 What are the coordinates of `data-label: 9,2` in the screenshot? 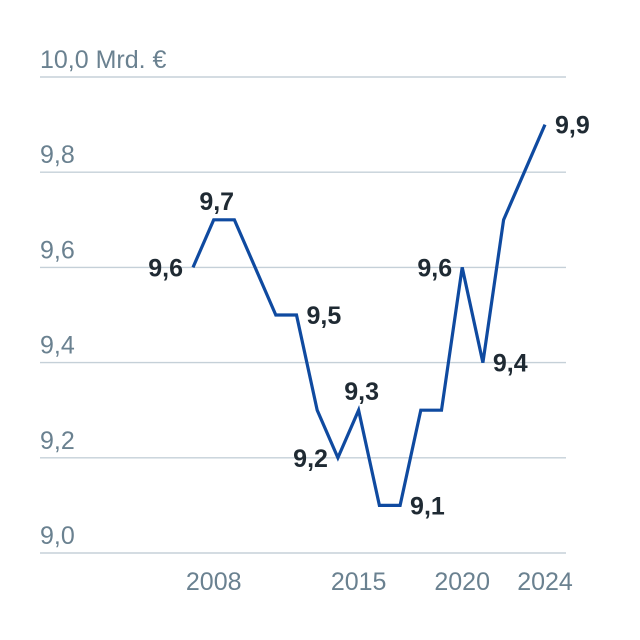 It's located at (310, 459).